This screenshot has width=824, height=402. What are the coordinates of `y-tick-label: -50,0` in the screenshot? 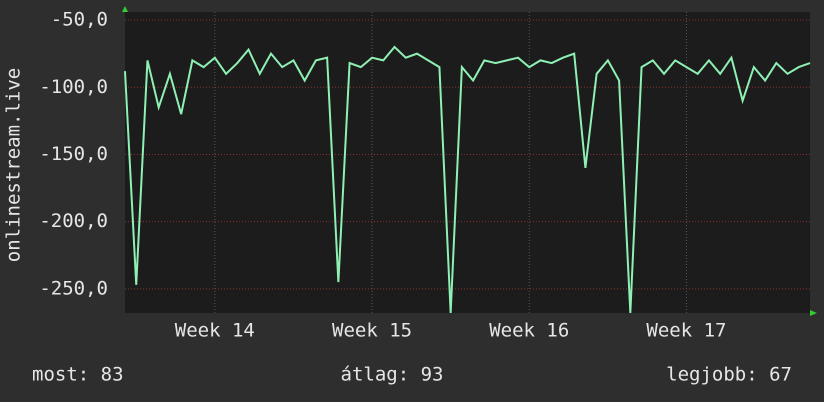 It's located at (79, 20).